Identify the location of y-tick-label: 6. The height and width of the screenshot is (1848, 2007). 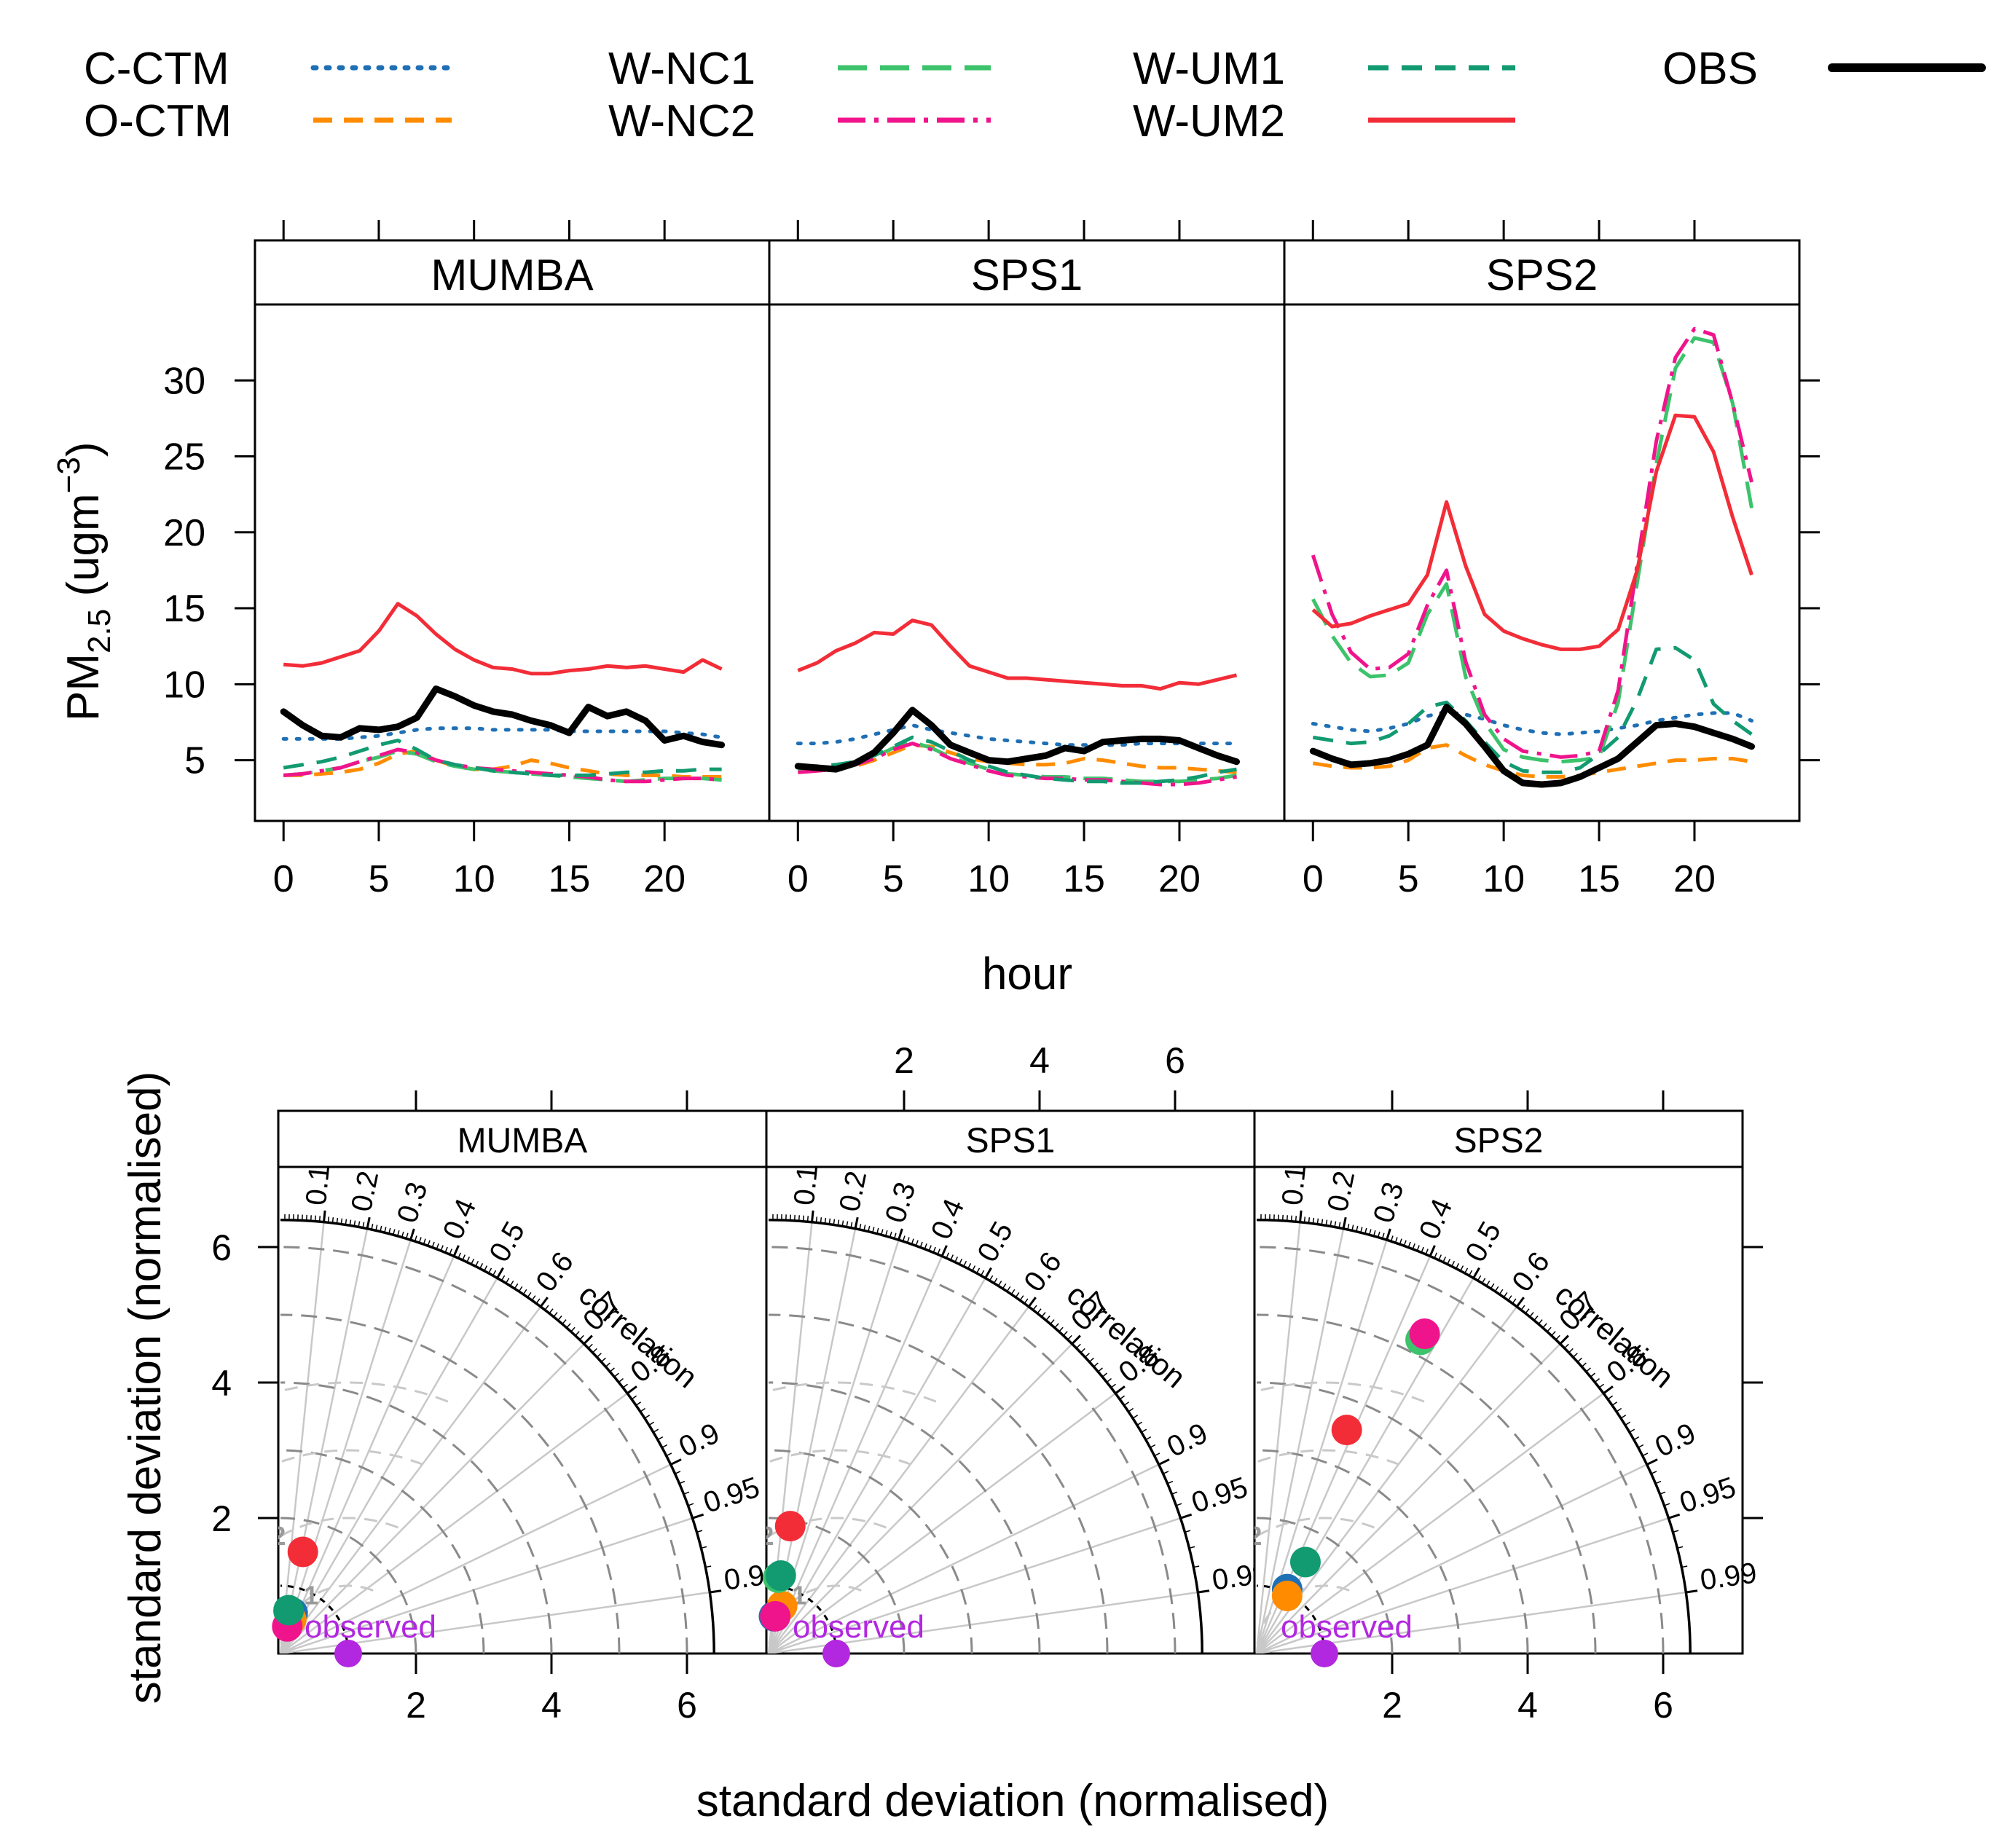
(221, 1247).